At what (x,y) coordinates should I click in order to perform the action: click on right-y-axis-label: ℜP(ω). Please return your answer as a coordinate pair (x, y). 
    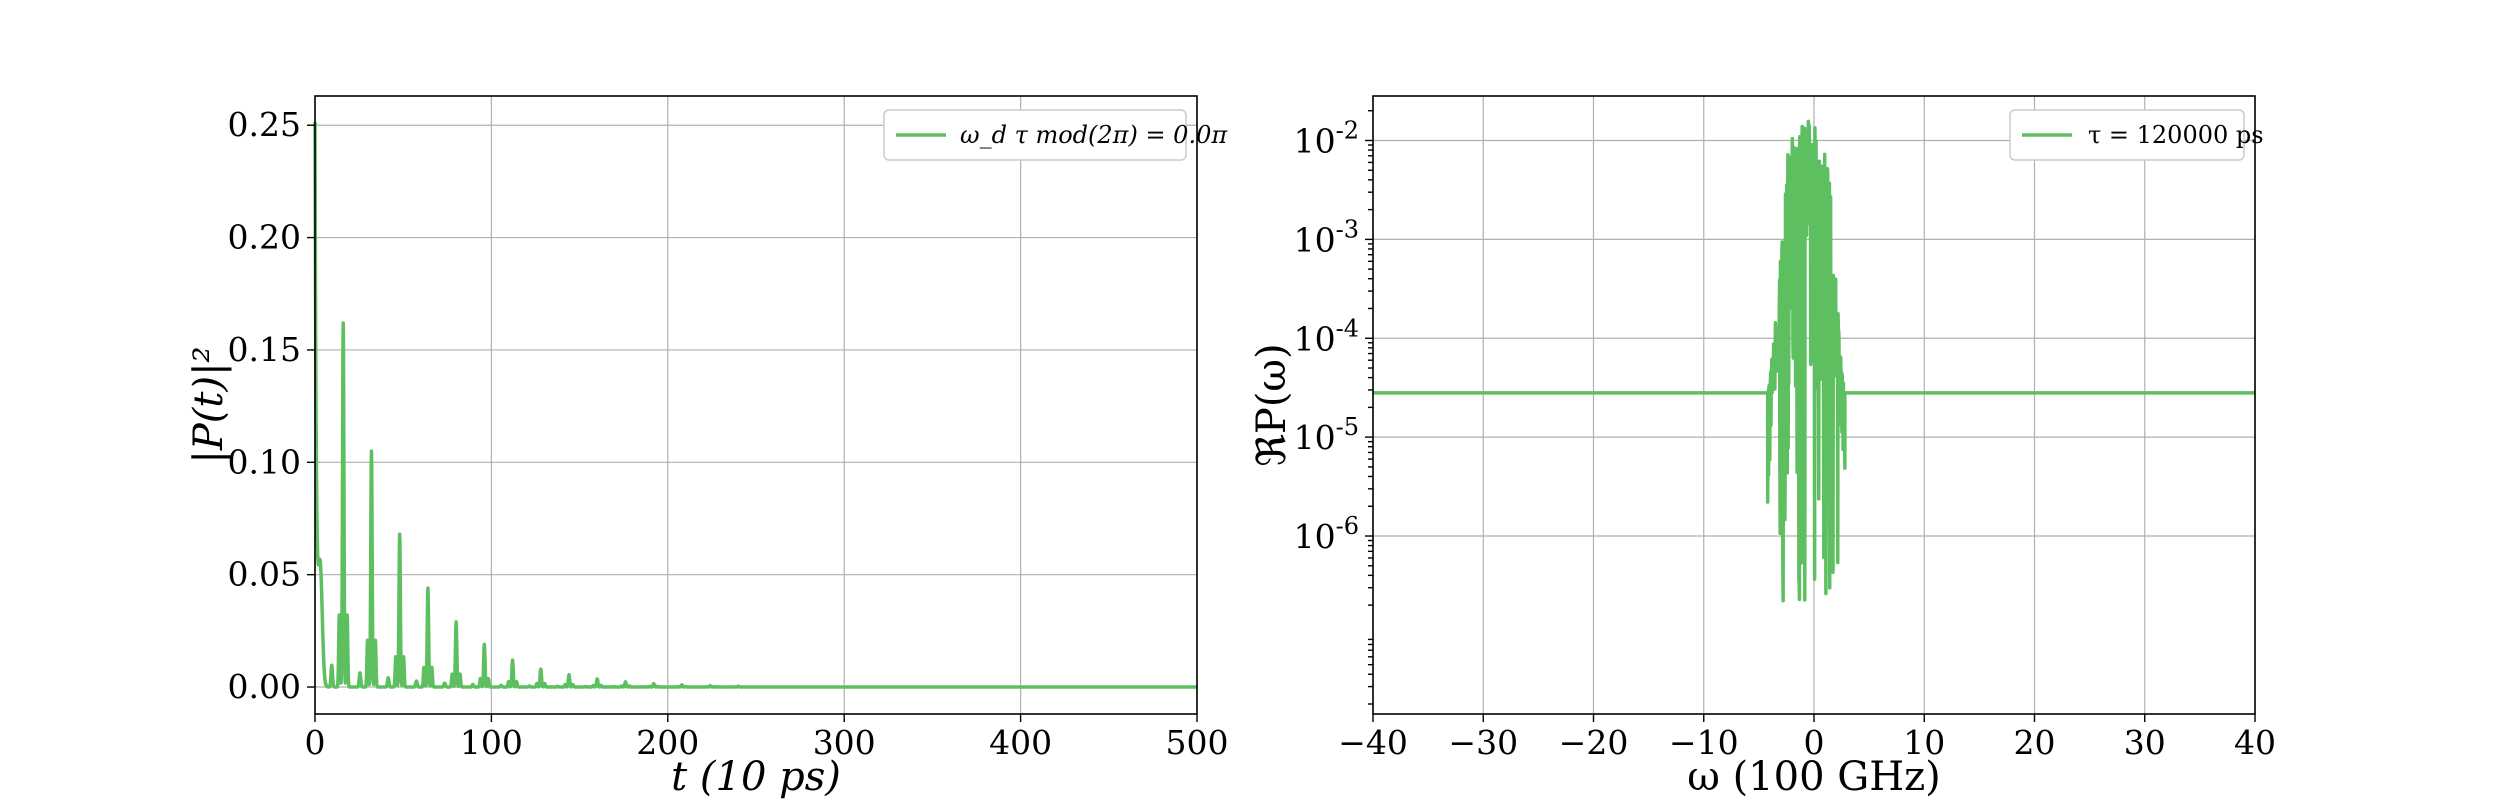
    Looking at the image, I should click on (1272, 404).